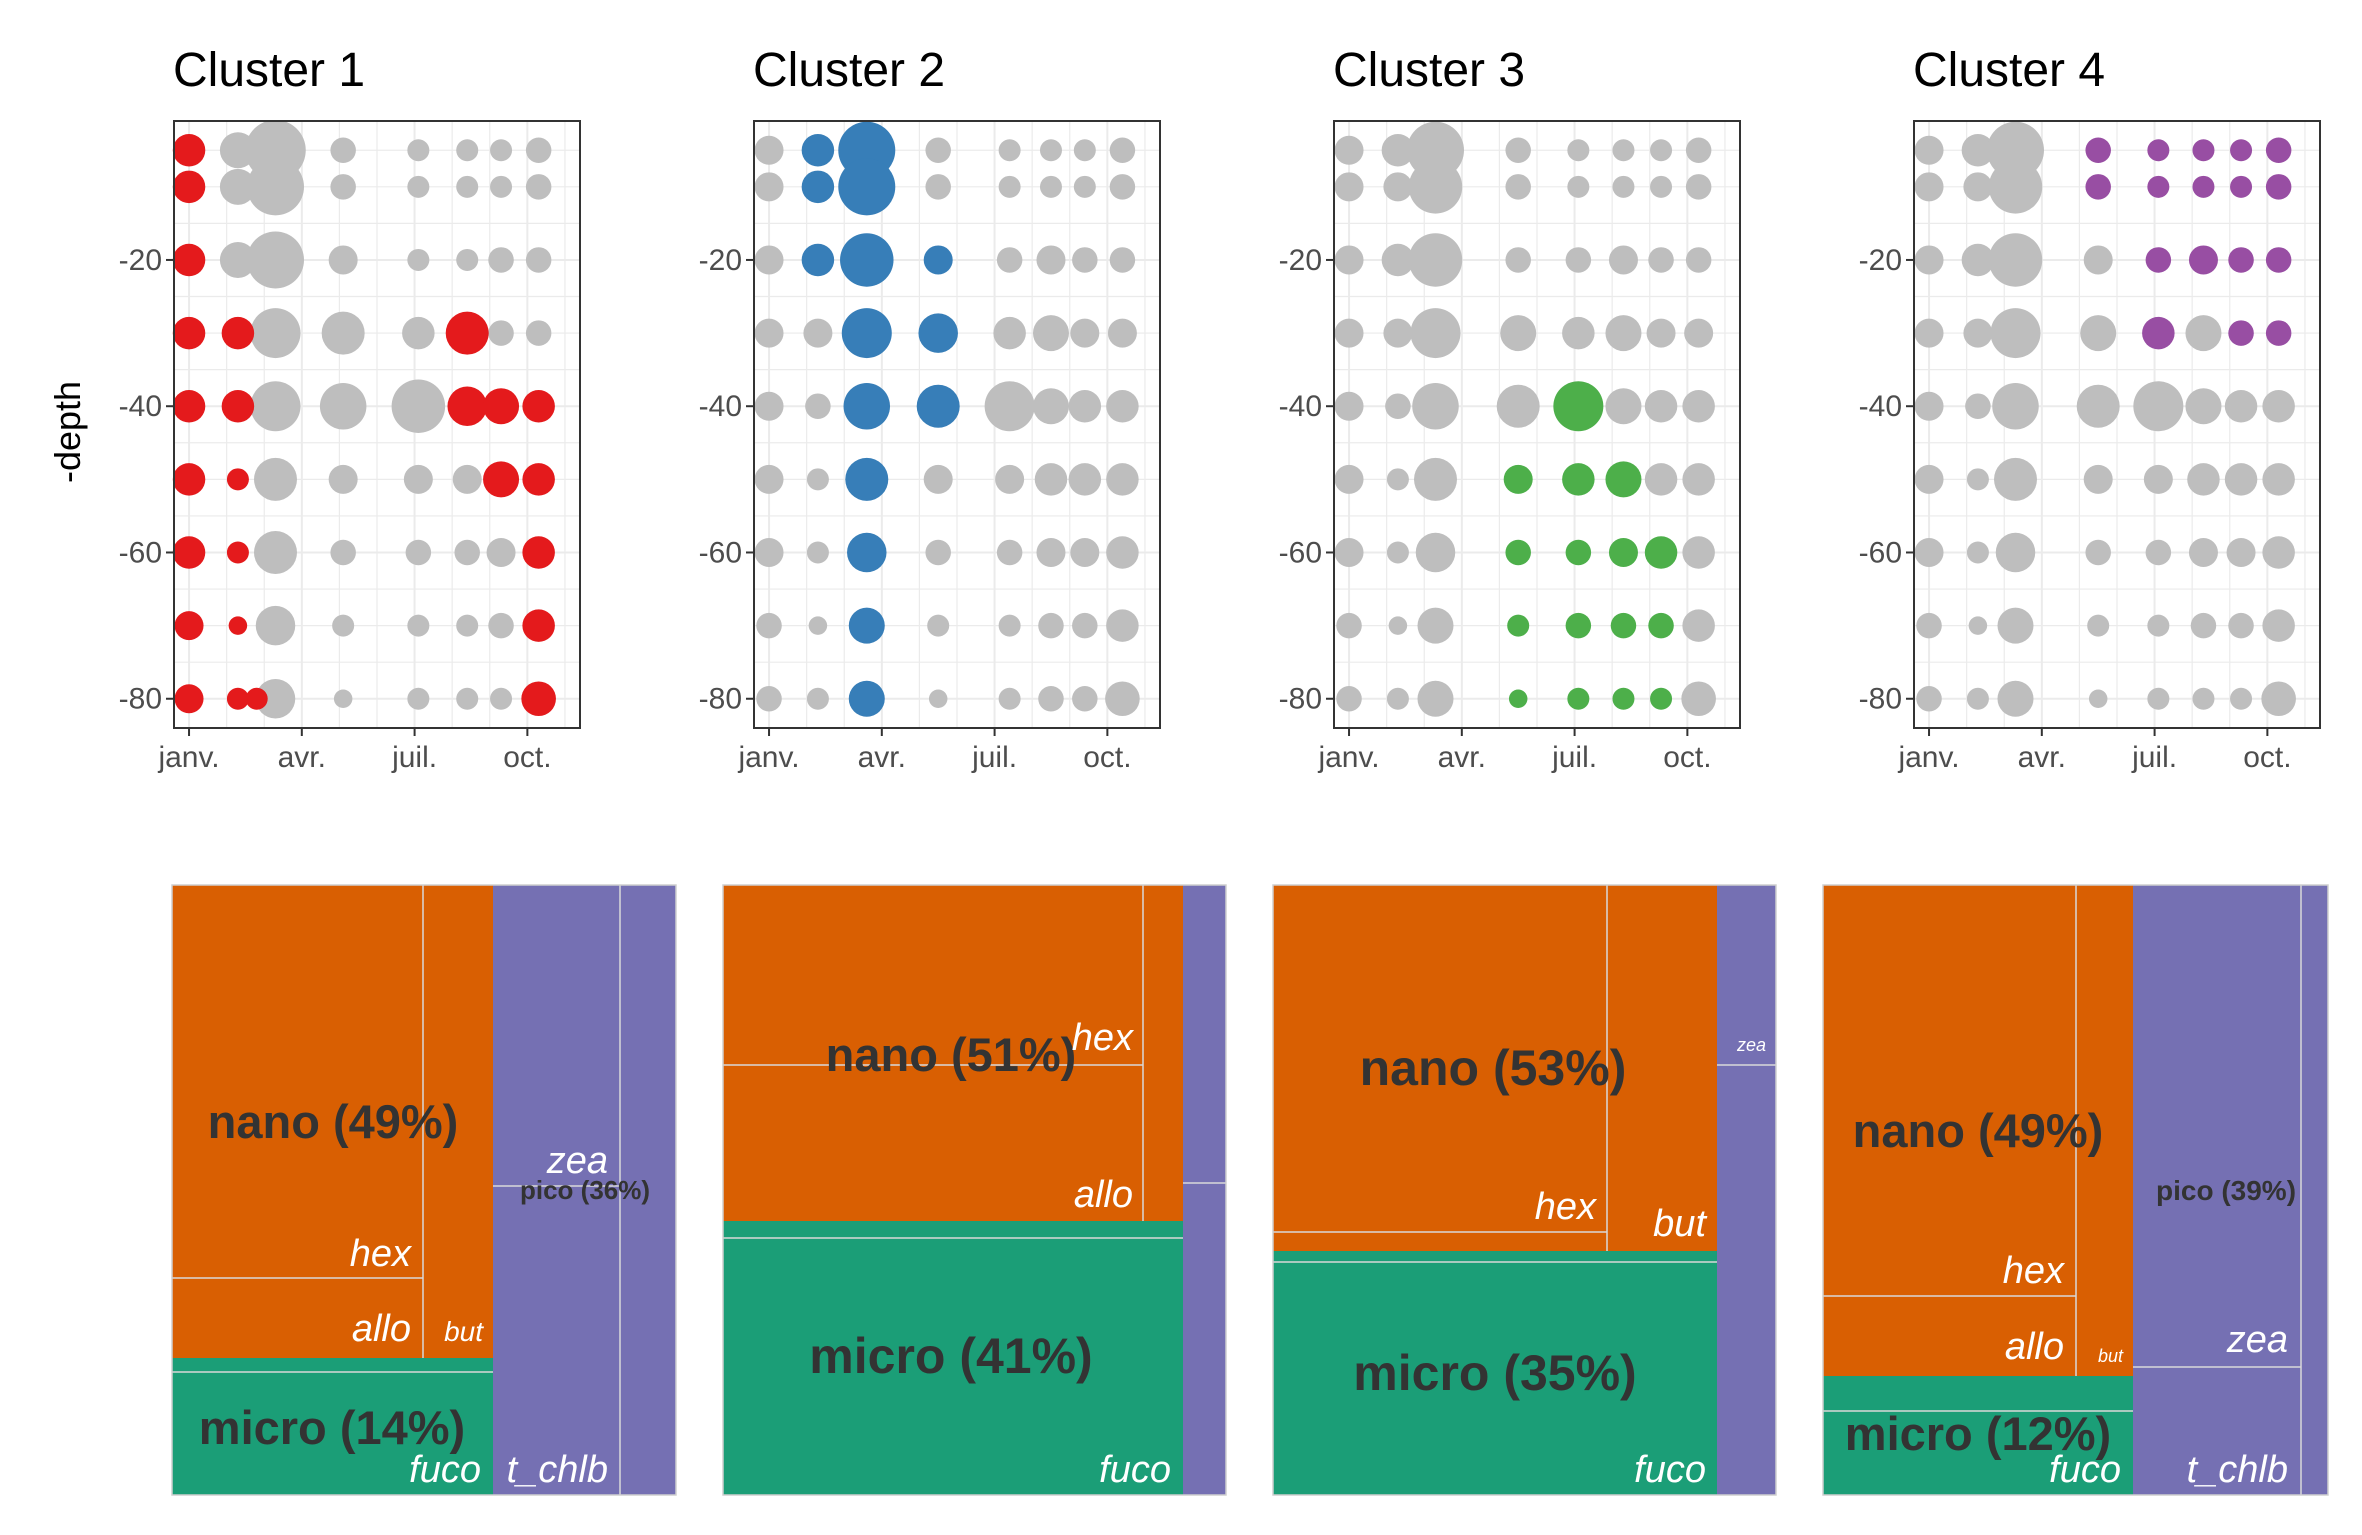 The image size is (2362, 1535). What do you see at coordinates (2034, 1347) in the screenshot?
I see `tm-pigment-allo: allo` at bounding box center [2034, 1347].